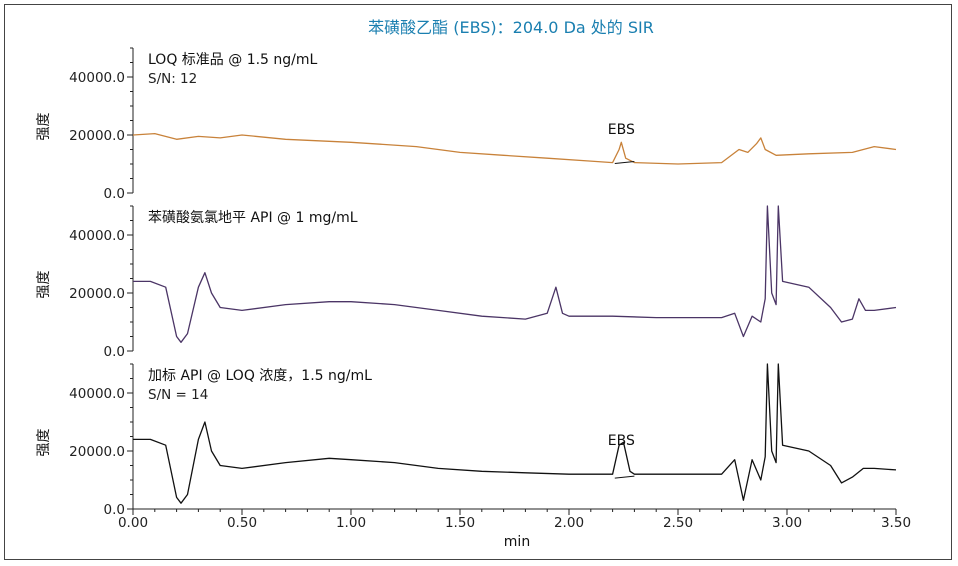 The height and width of the screenshot is (566, 958). I want to click on x-tick-label: 2.50, so click(678, 523).